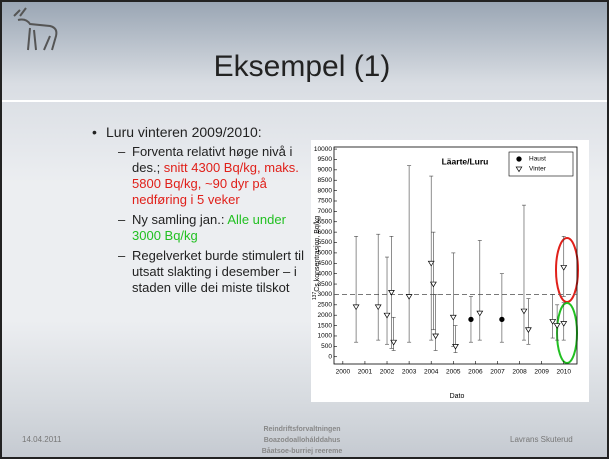 The width and height of the screenshot is (609, 459). What do you see at coordinates (538, 169) in the screenshot?
I see `legend-label: Vinter` at bounding box center [538, 169].